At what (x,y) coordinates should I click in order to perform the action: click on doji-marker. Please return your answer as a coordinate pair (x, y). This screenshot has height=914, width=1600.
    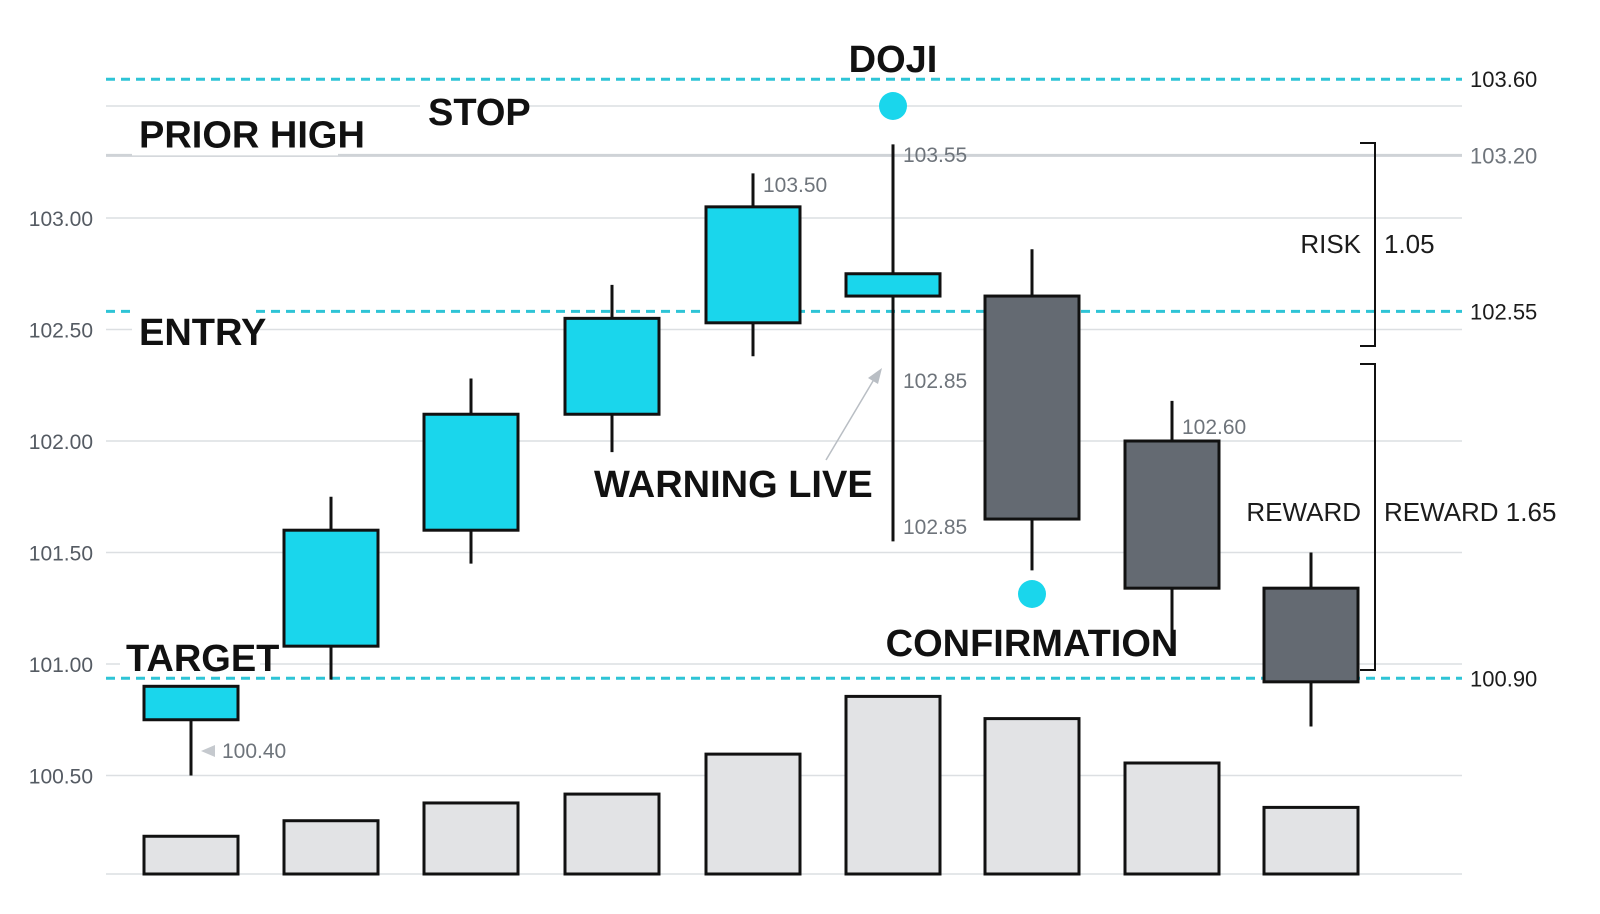
    Looking at the image, I should click on (893, 106).